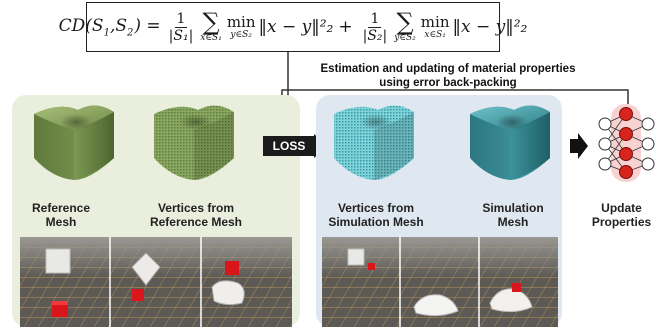 Image resolution: width=659 pixels, height=331 pixels. What do you see at coordinates (211, 25) in the screenshot?
I see `formula-sum-1: ∑ x∈S₁` at bounding box center [211, 25].